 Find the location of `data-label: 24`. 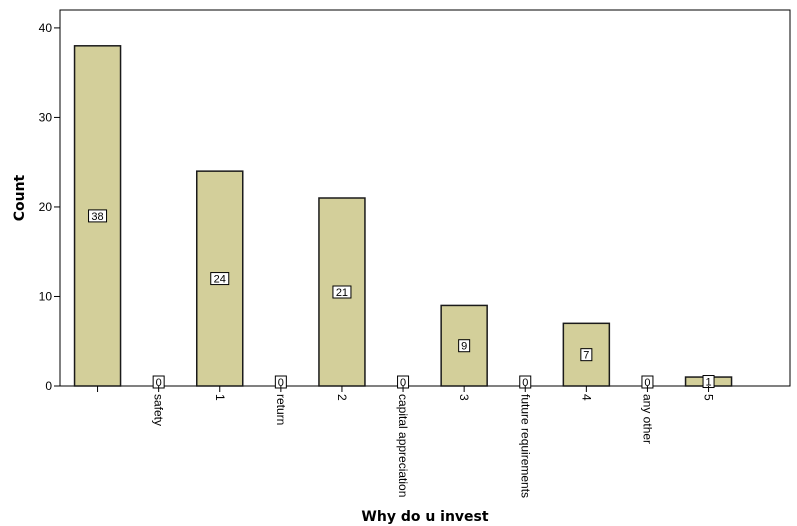

data-label: 24 is located at coordinates (220, 280).